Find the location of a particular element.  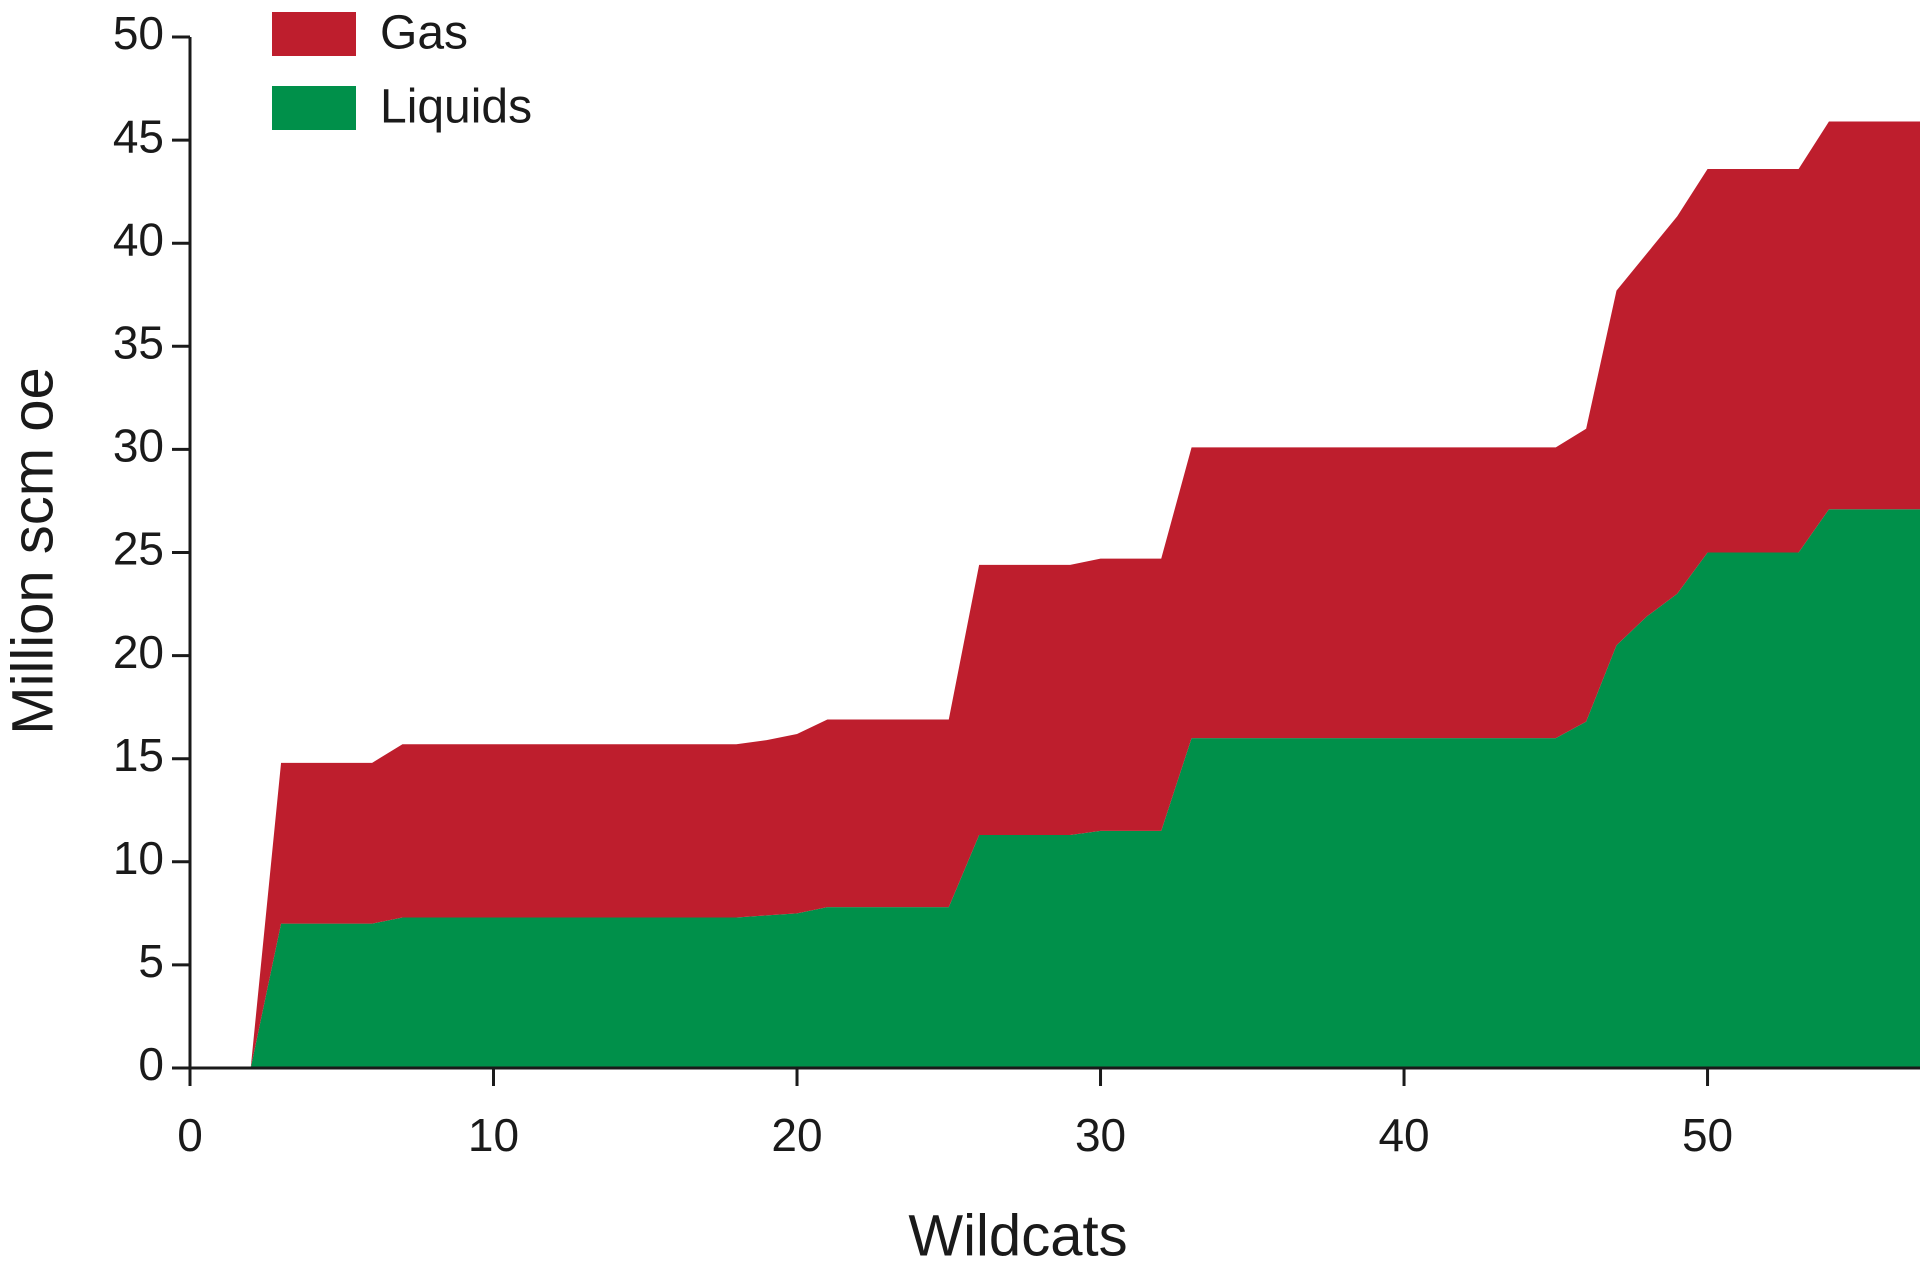

legend-label: Liquids is located at coordinates (456, 107).